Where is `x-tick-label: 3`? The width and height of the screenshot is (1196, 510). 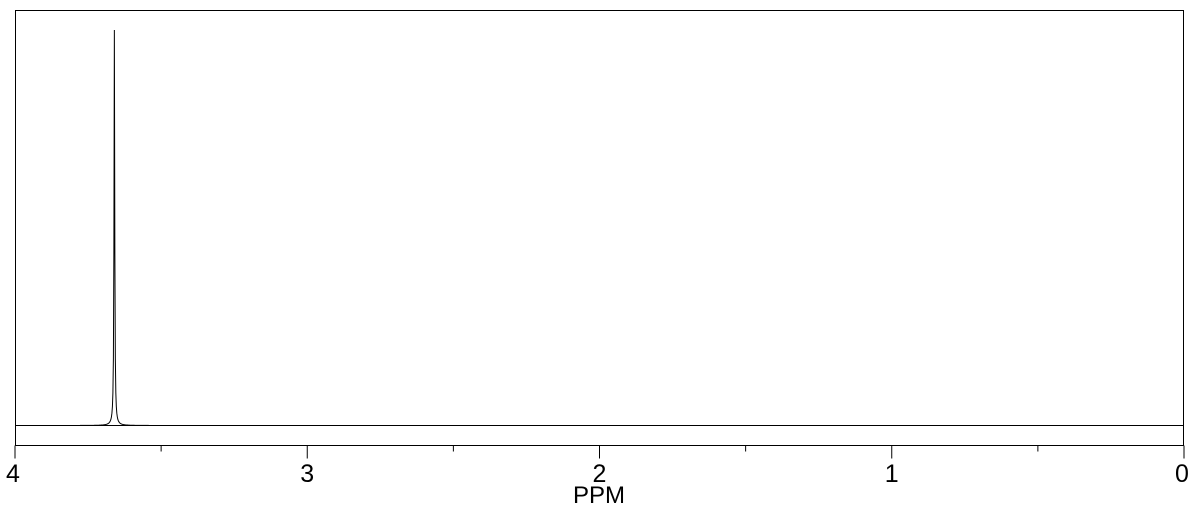 x-tick-label: 3 is located at coordinates (307, 474).